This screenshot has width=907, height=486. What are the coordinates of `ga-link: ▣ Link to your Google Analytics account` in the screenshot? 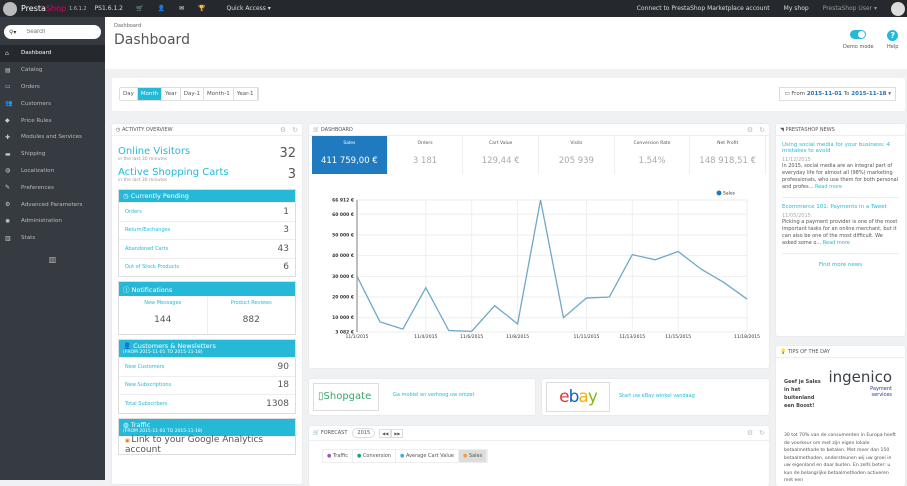 It's located at (207, 445).